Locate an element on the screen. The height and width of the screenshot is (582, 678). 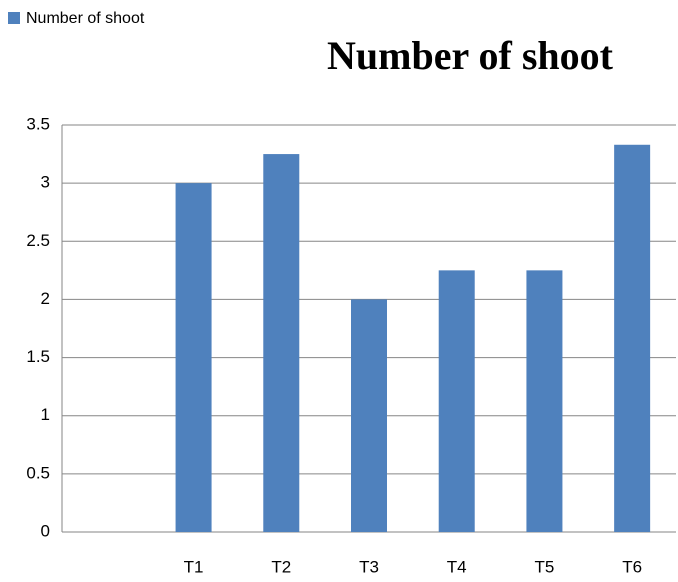
y-tick-label: 2.5 is located at coordinates (38, 240).